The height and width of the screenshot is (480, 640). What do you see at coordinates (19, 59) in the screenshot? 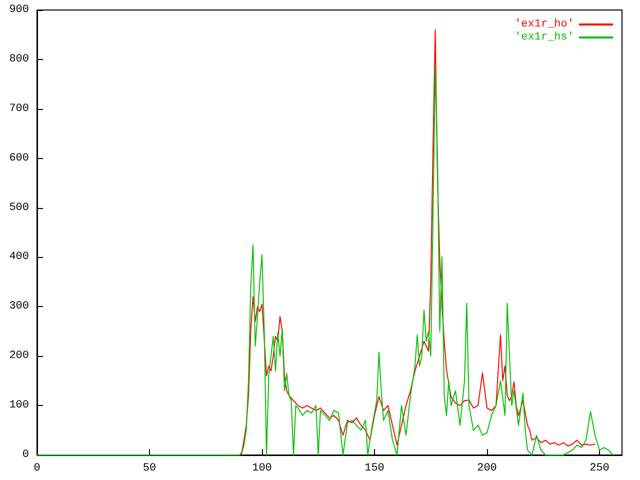
I see `y-tick-label: 800` at bounding box center [19, 59].